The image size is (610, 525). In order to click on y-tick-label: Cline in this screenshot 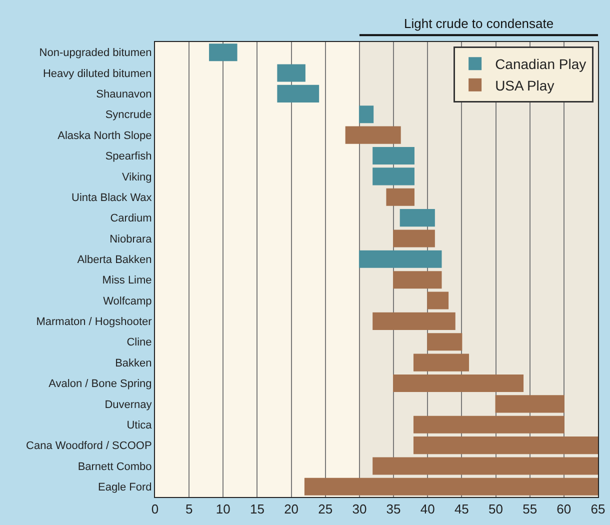, I will do `click(139, 342)`.